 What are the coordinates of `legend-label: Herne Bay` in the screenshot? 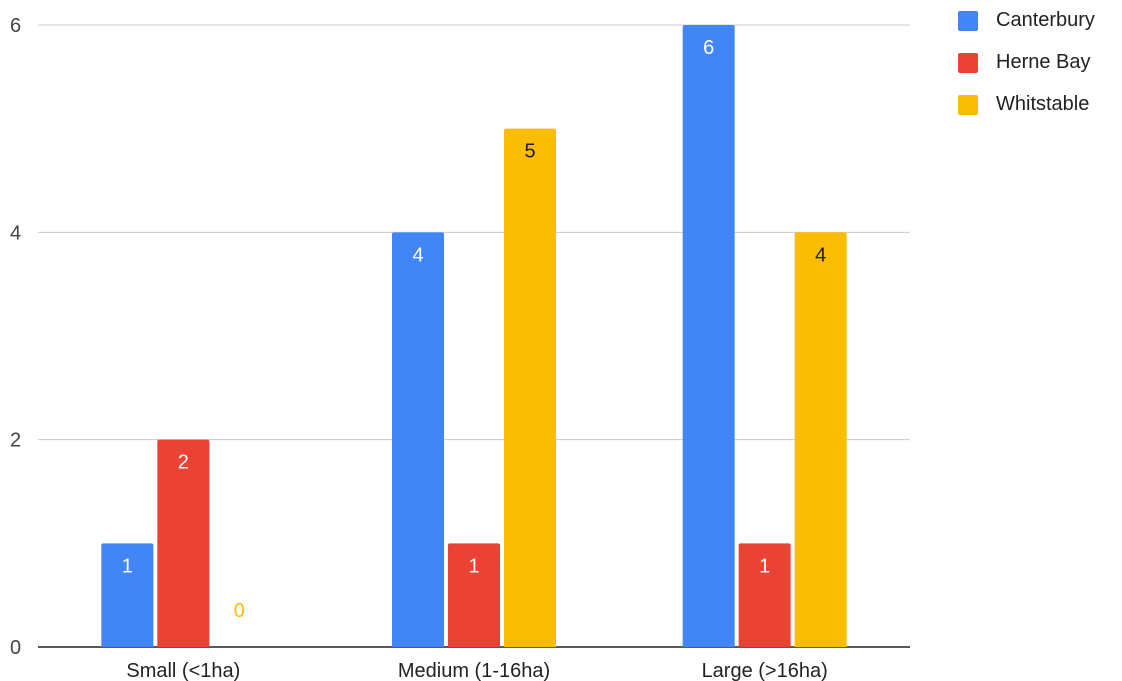 It's located at (1043, 62).